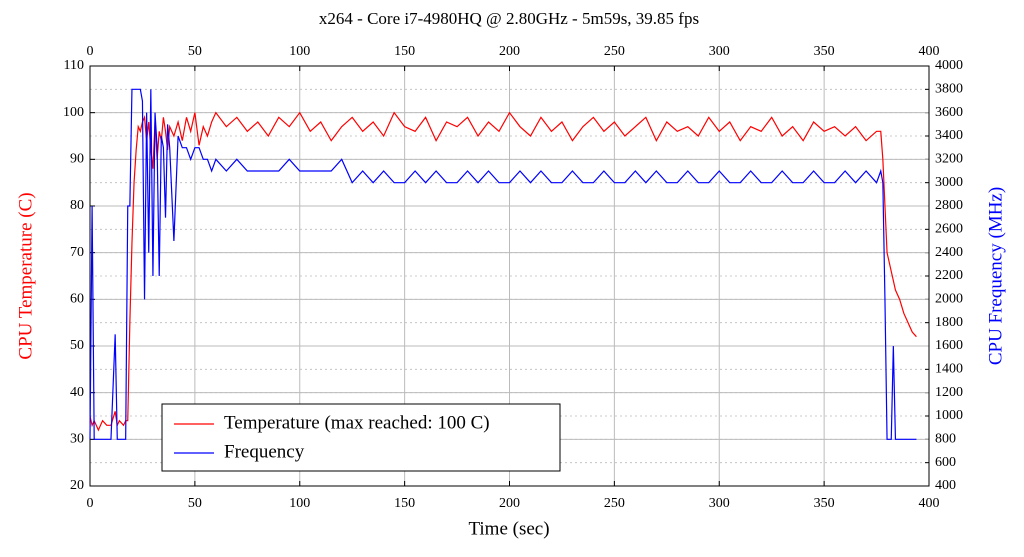 Image resolution: width=1024 pixels, height=557 pixels. I want to click on x-tick-label-top: 300, so click(719, 51).